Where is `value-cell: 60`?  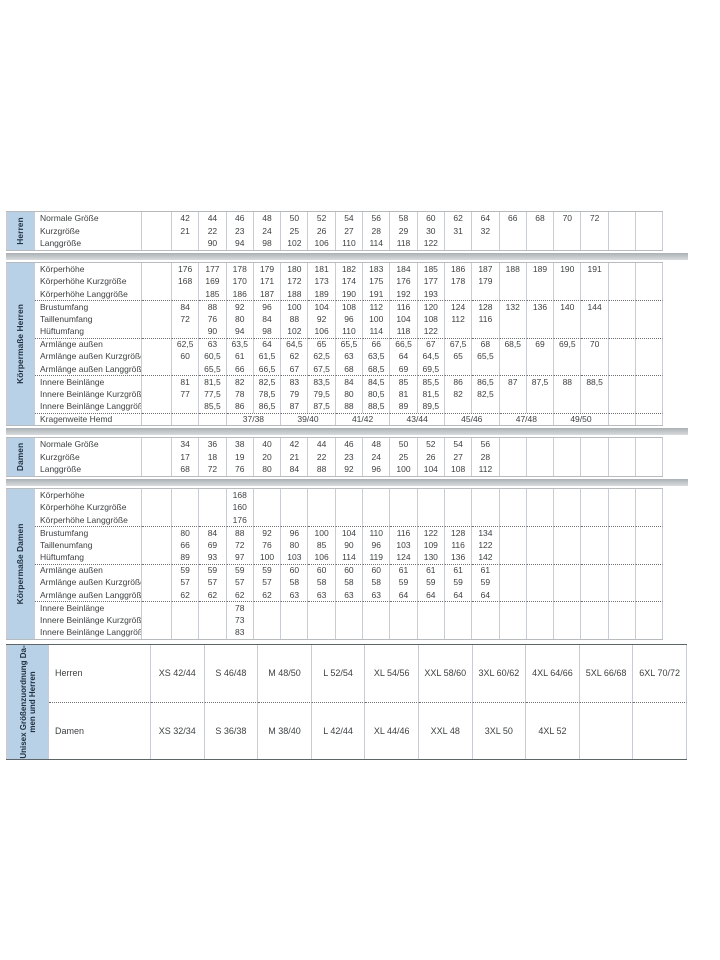
value-cell: 60 is located at coordinates (431, 218).